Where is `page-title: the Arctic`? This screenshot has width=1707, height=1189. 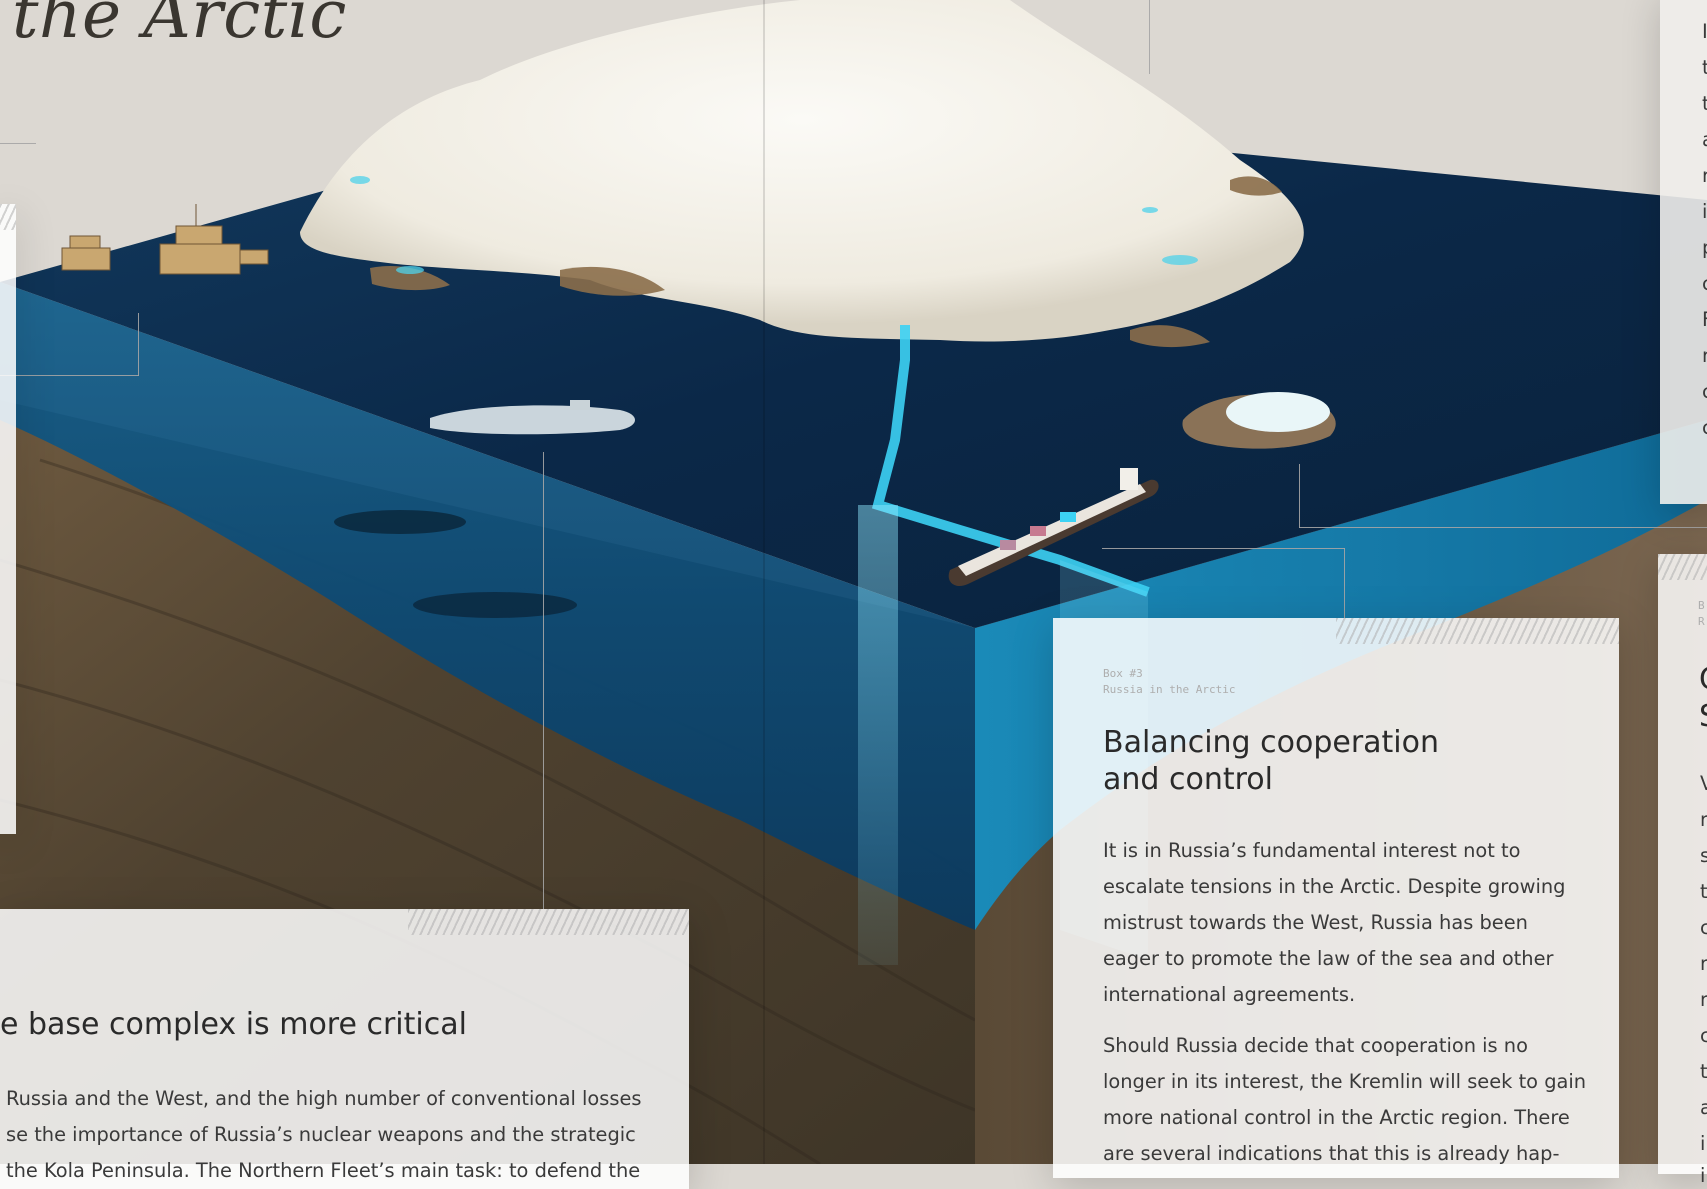 page-title: the Arctic is located at coordinates (179, 26).